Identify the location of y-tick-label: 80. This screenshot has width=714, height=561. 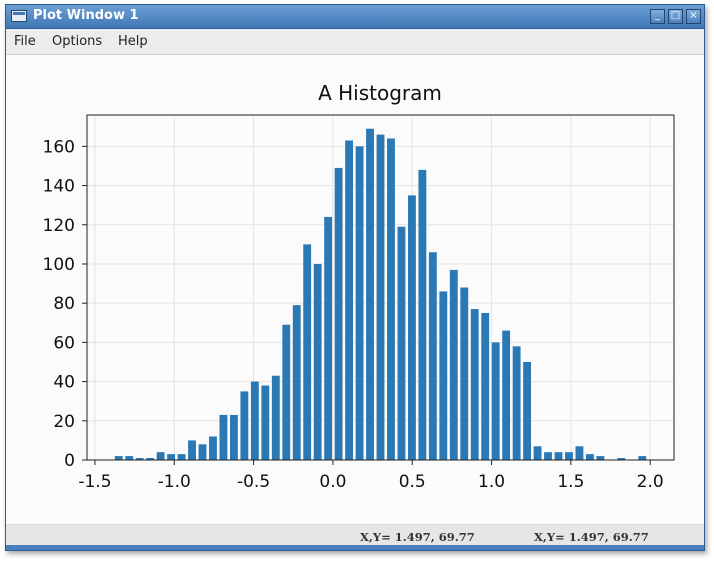
(64, 304).